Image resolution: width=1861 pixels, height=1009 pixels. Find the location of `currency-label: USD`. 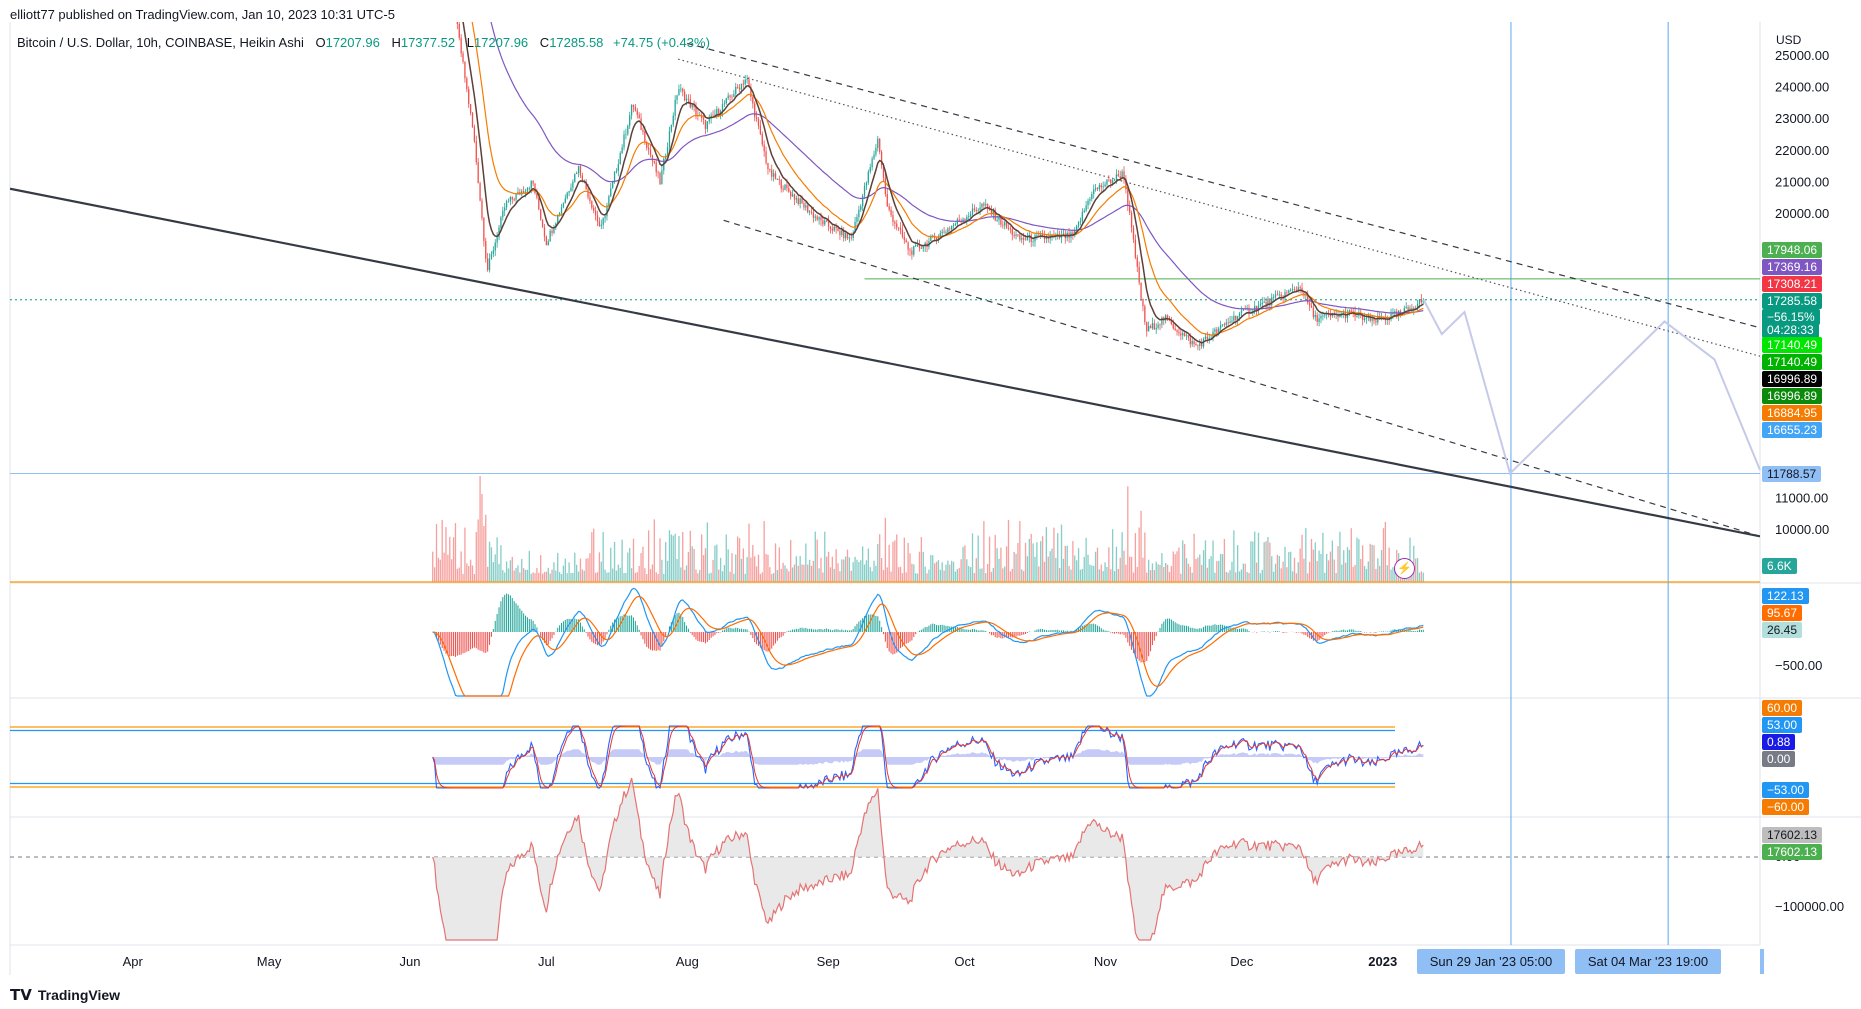

currency-label: USD is located at coordinates (1789, 40).